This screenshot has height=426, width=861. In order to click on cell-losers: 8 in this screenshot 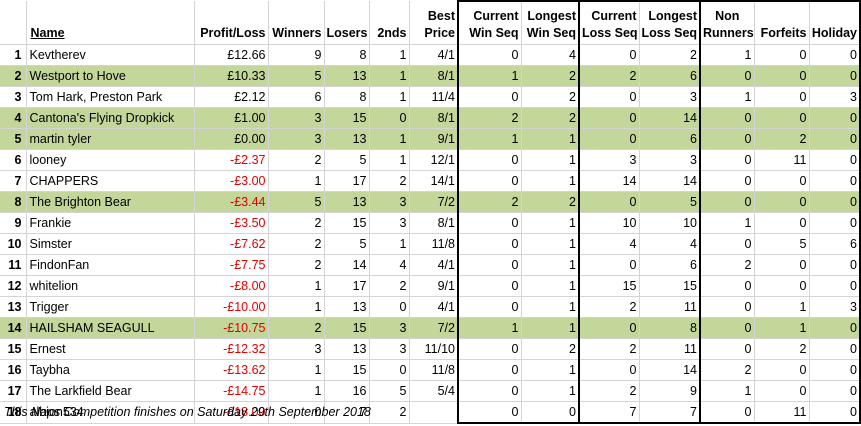, I will do `click(347, 97)`.